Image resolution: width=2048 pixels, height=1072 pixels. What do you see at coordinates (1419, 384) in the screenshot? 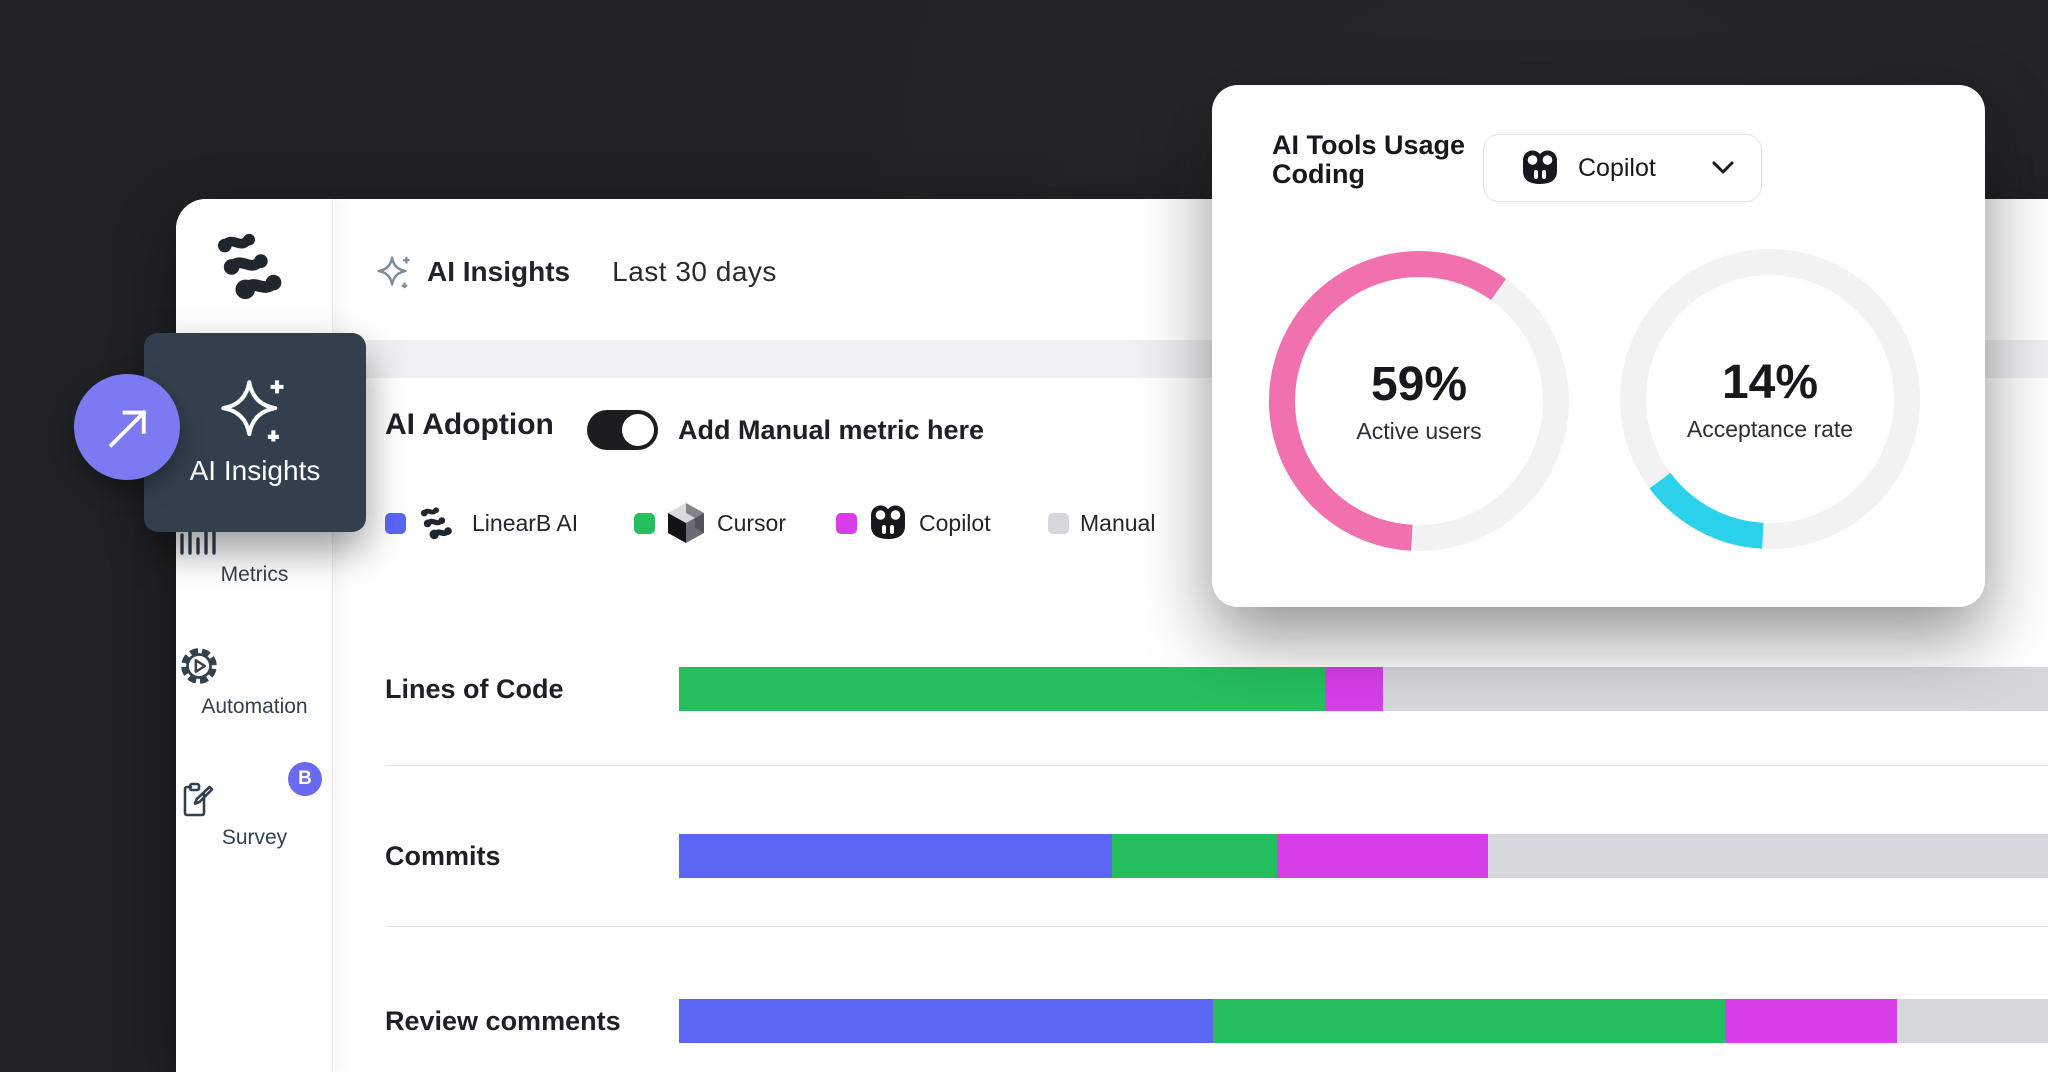
I see `donut-value: 59%` at bounding box center [1419, 384].